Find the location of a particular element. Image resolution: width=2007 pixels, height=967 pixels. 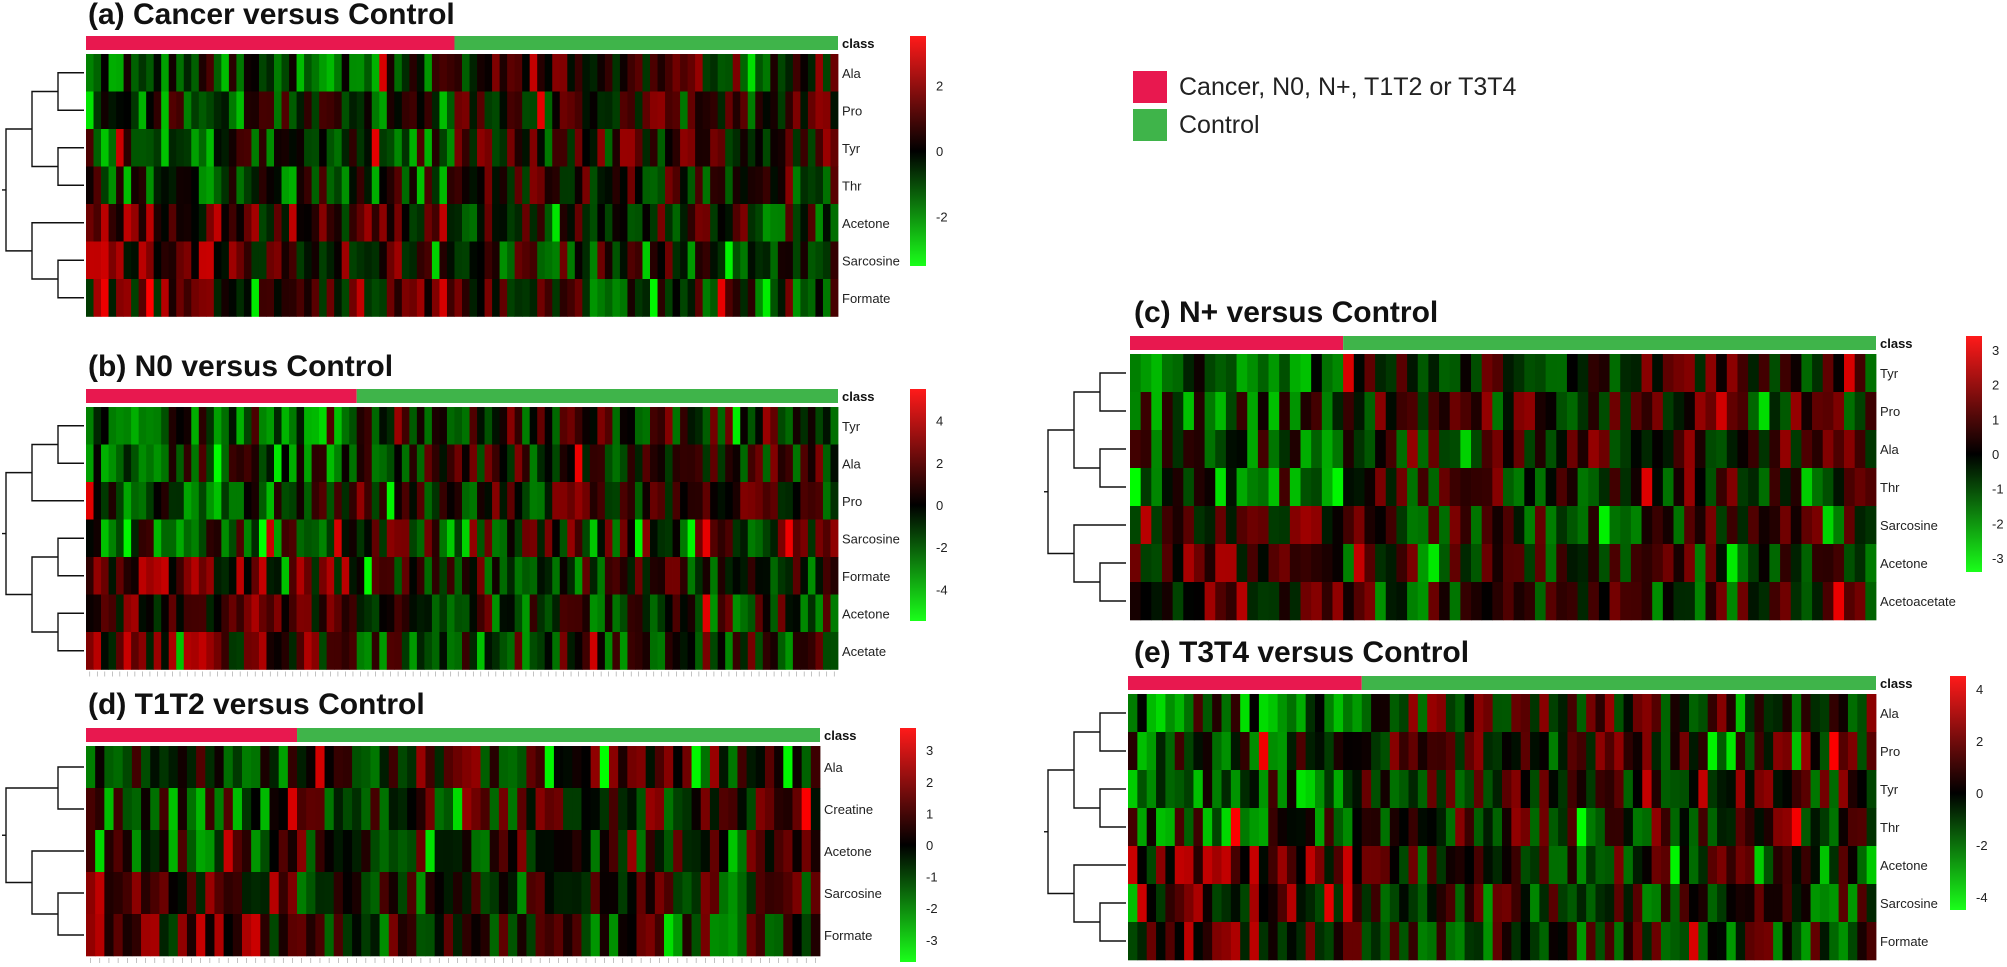

row-label: Sarcosine is located at coordinates (1909, 525).